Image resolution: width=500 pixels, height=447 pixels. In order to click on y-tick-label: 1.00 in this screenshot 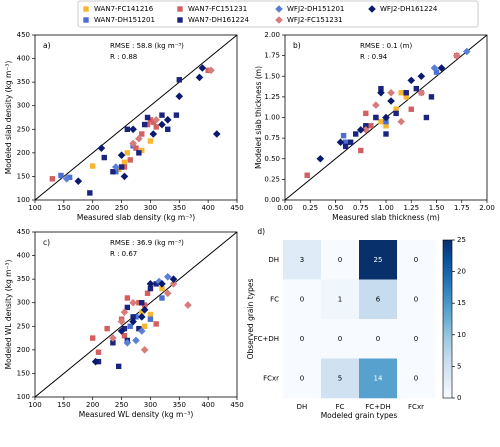, I will do `click(272, 118)`.